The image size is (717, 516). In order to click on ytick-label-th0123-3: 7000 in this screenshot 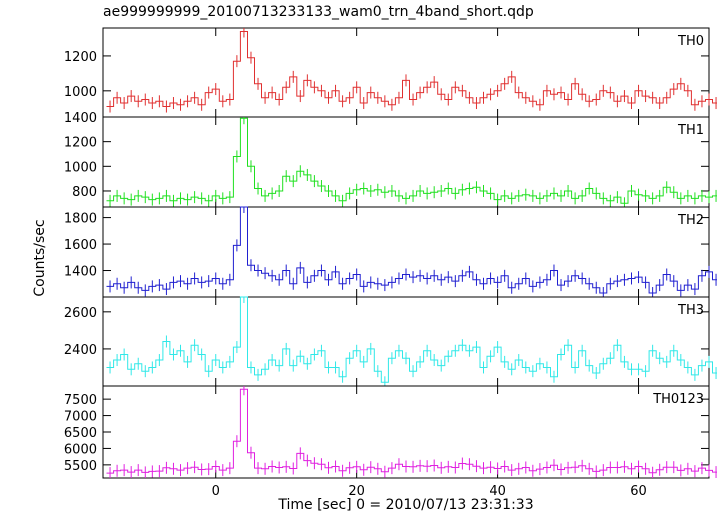, I will do `click(80, 417)`.